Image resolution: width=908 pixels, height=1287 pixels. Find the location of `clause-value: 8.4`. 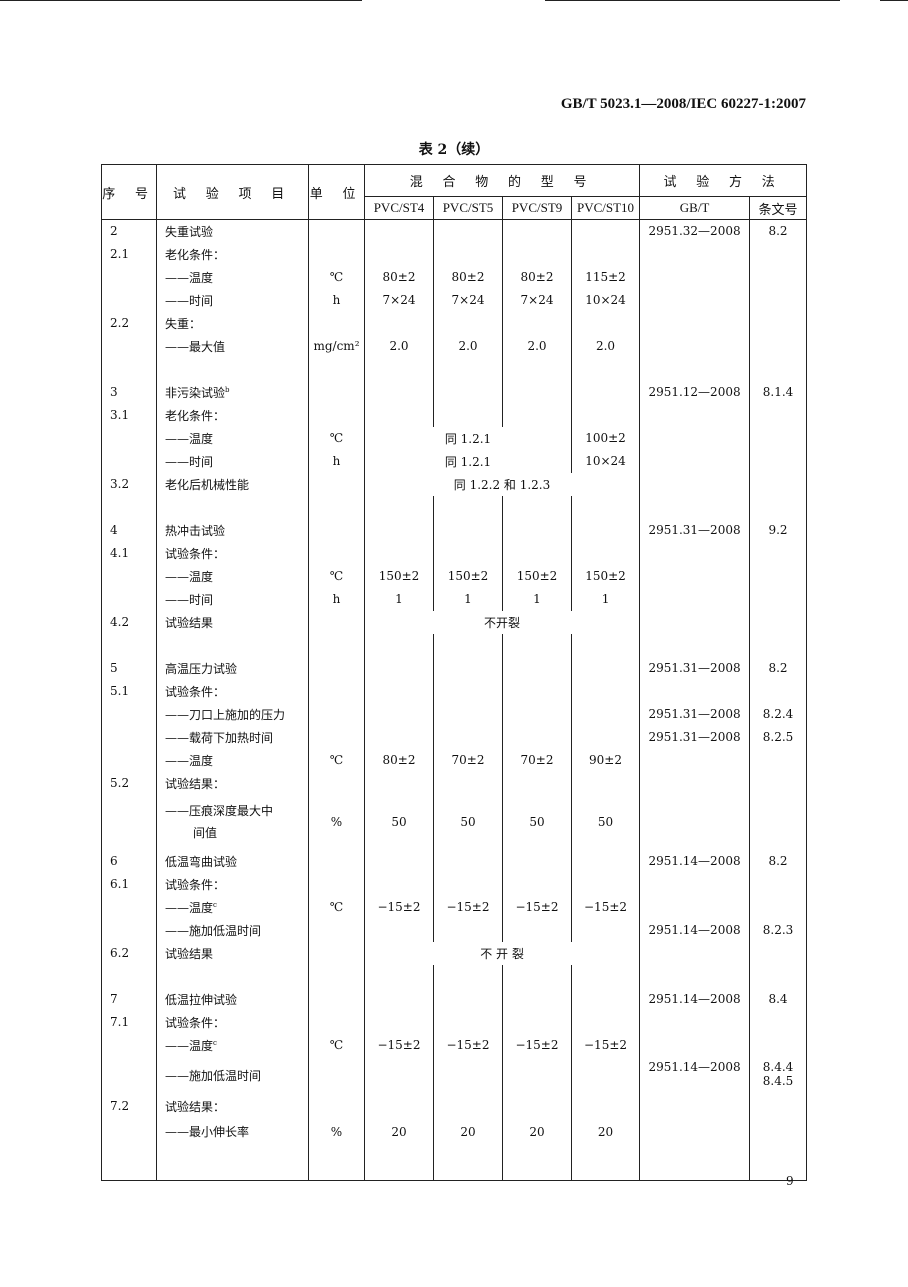

clause-value: 8.4 is located at coordinates (778, 999).